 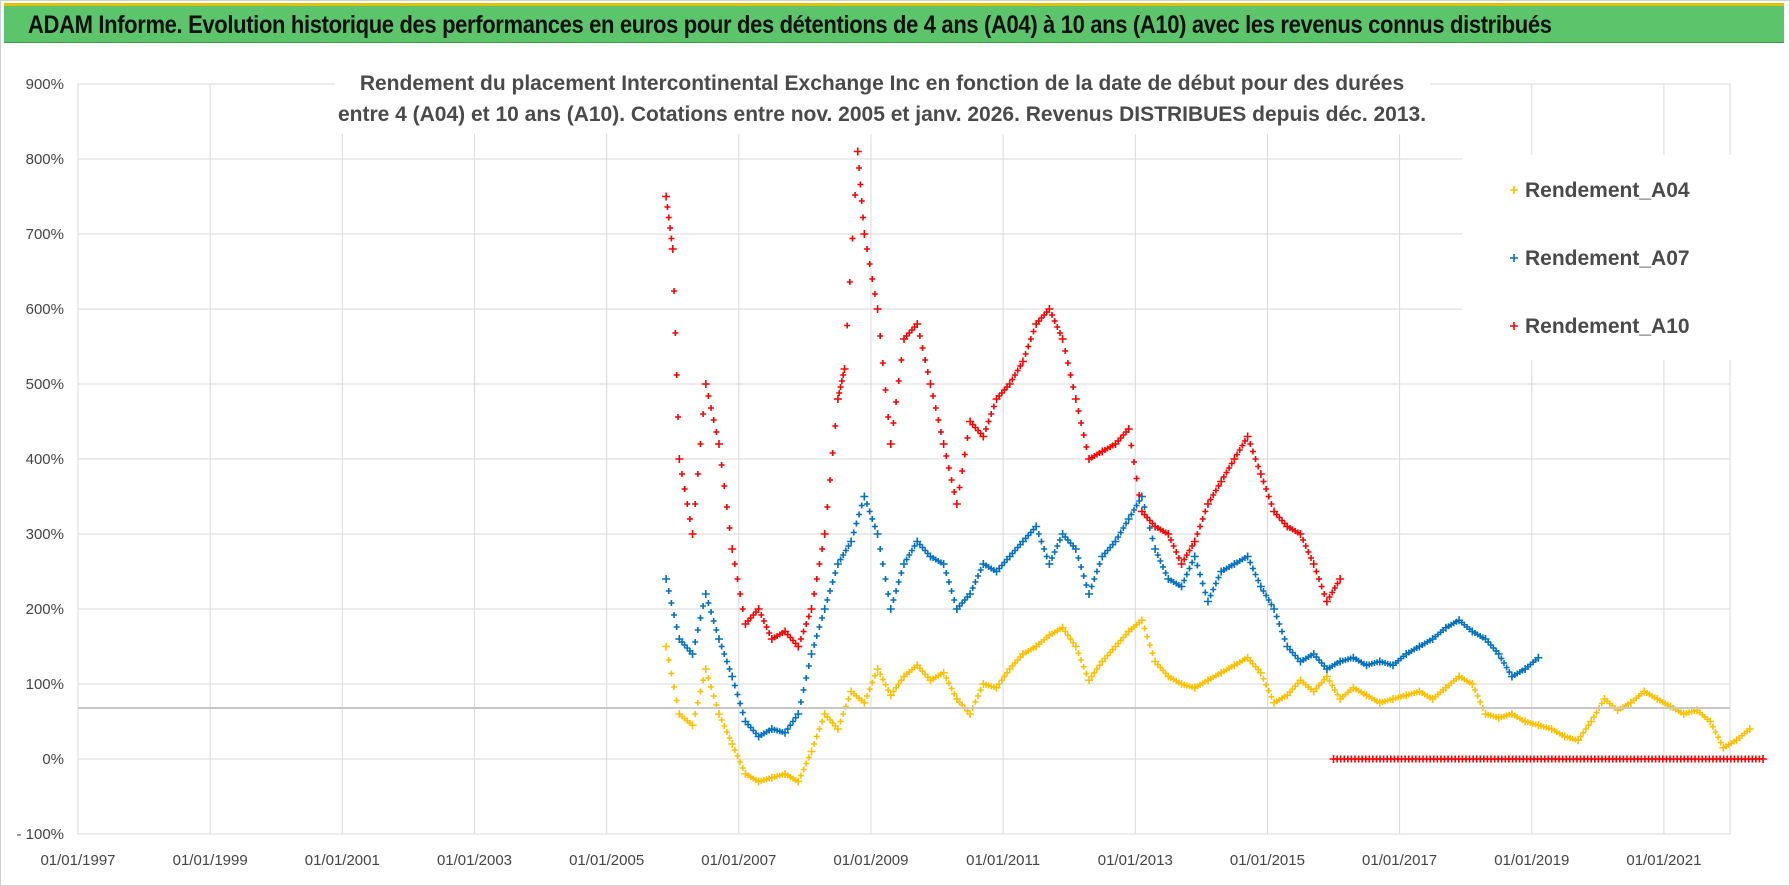 What do you see at coordinates (45, 684) in the screenshot?
I see `y-tick-label: 100%` at bounding box center [45, 684].